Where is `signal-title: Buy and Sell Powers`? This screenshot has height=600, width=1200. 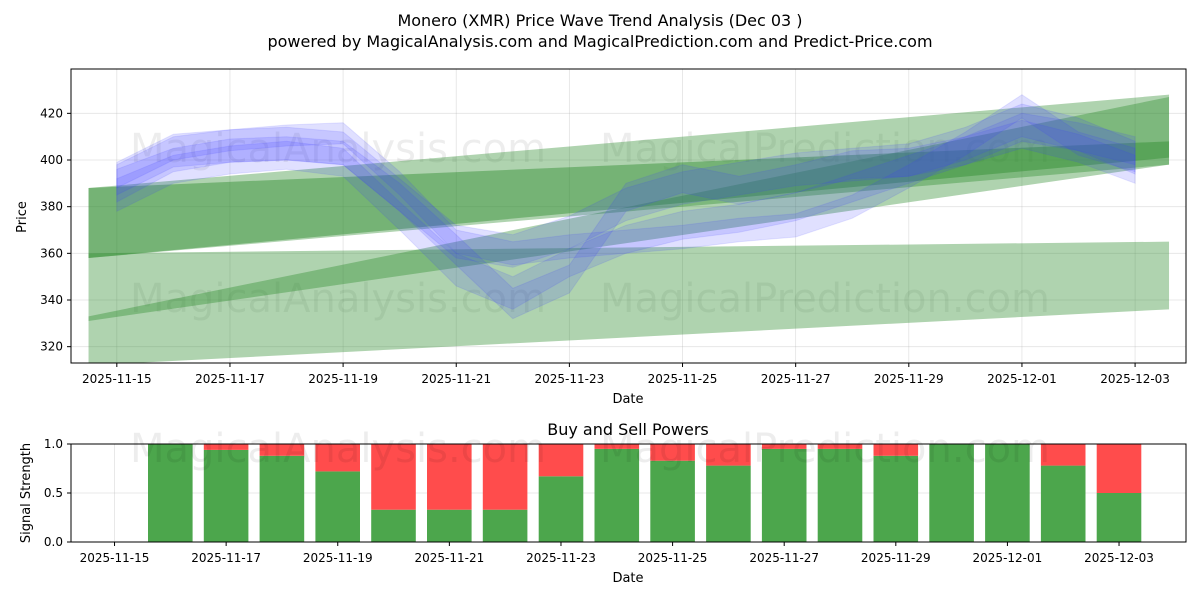
signal-title: Buy and Sell Powers is located at coordinates (628, 429).